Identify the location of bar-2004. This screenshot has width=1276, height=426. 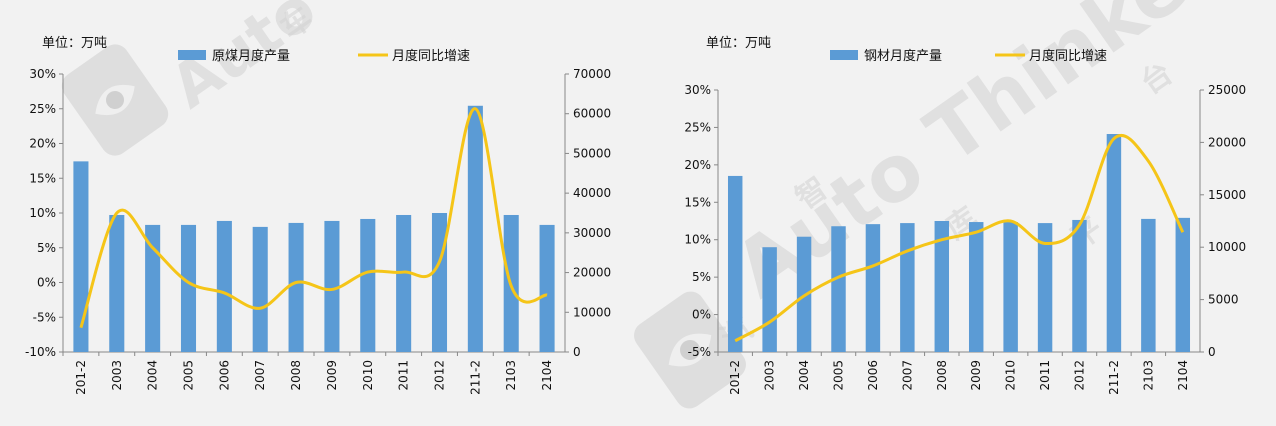
(153, 288).